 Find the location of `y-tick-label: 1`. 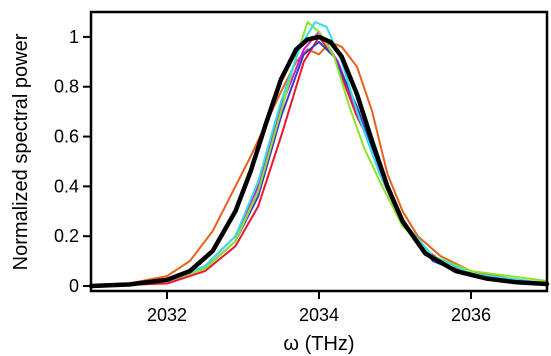

y-tick-label: 1 is located at coordinates (74, 37).